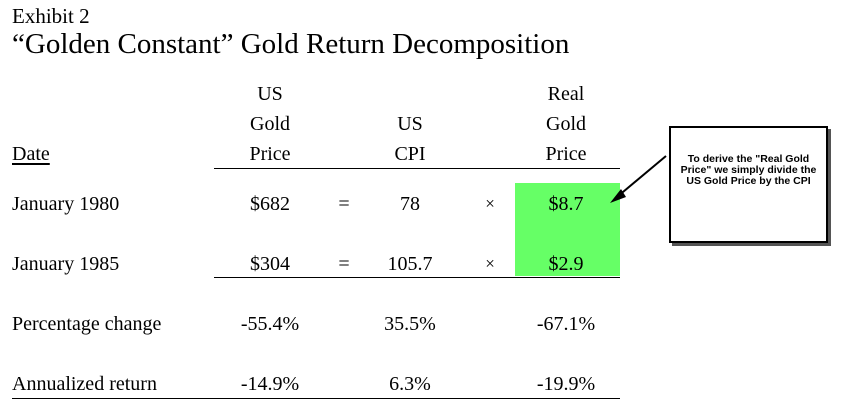  Describe the element at coordinates (490, 263) in the screenshot. I see `row-jan-1985-times: ×` at that location.